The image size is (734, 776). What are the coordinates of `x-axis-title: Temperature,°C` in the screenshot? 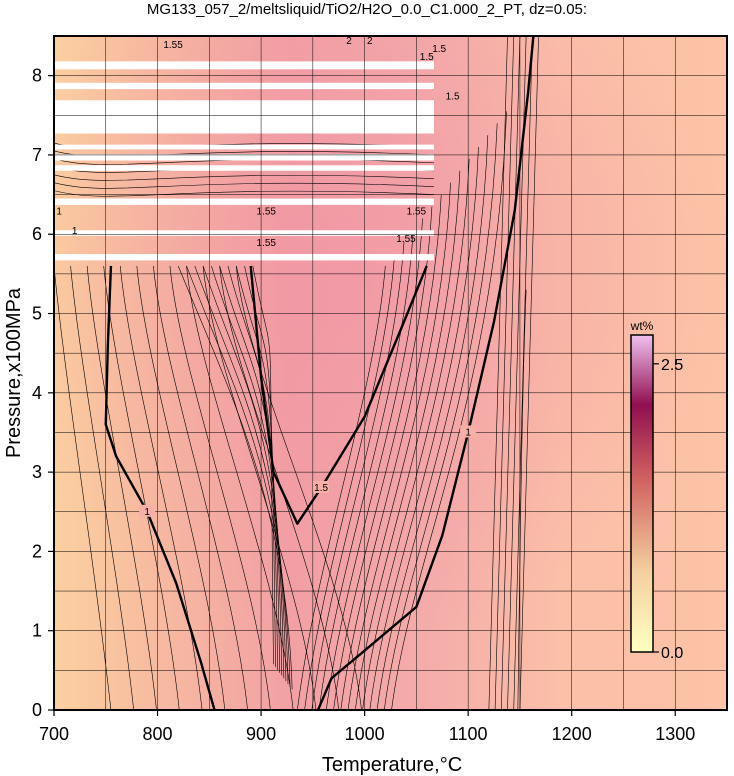 It's located at (392, 765).